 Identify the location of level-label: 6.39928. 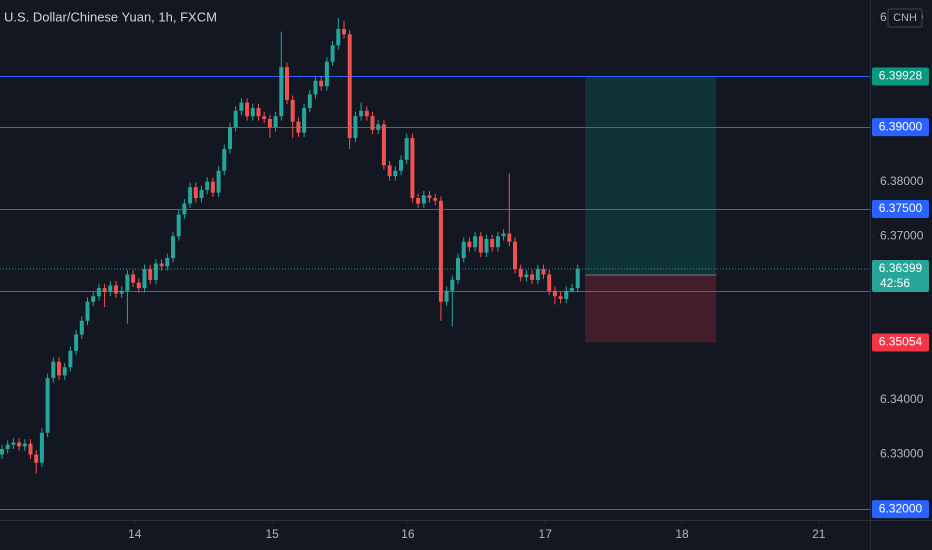
(901, 76).